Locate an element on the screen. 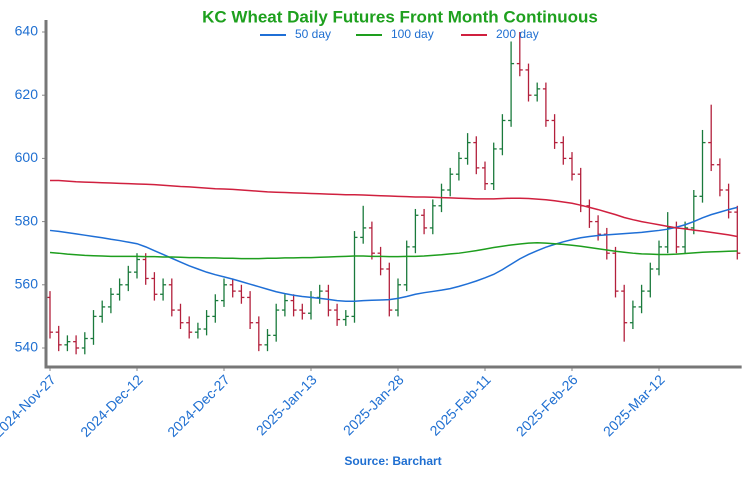  y-tick-label: 600 is located at coordinates (27, 157).